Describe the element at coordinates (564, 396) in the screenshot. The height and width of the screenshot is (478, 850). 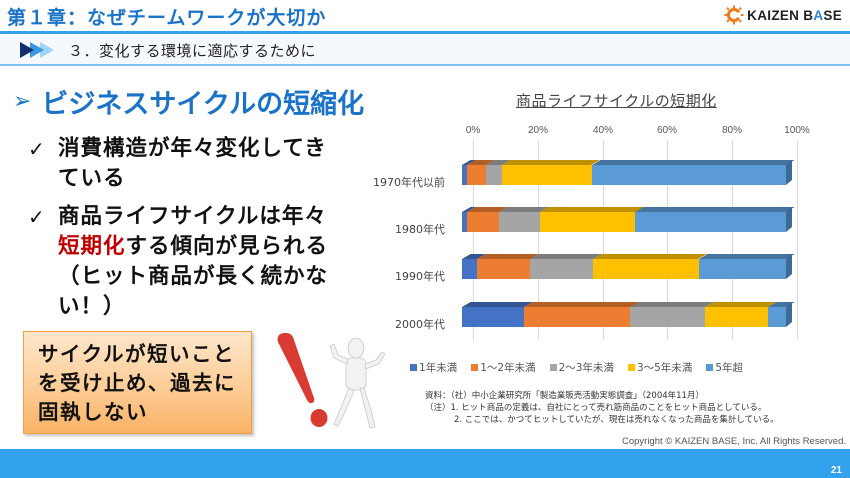
I see `chart-source: 資料：（社）中小企業研究所「製造業販売活動実態調査」（2004年11月）` at that location.